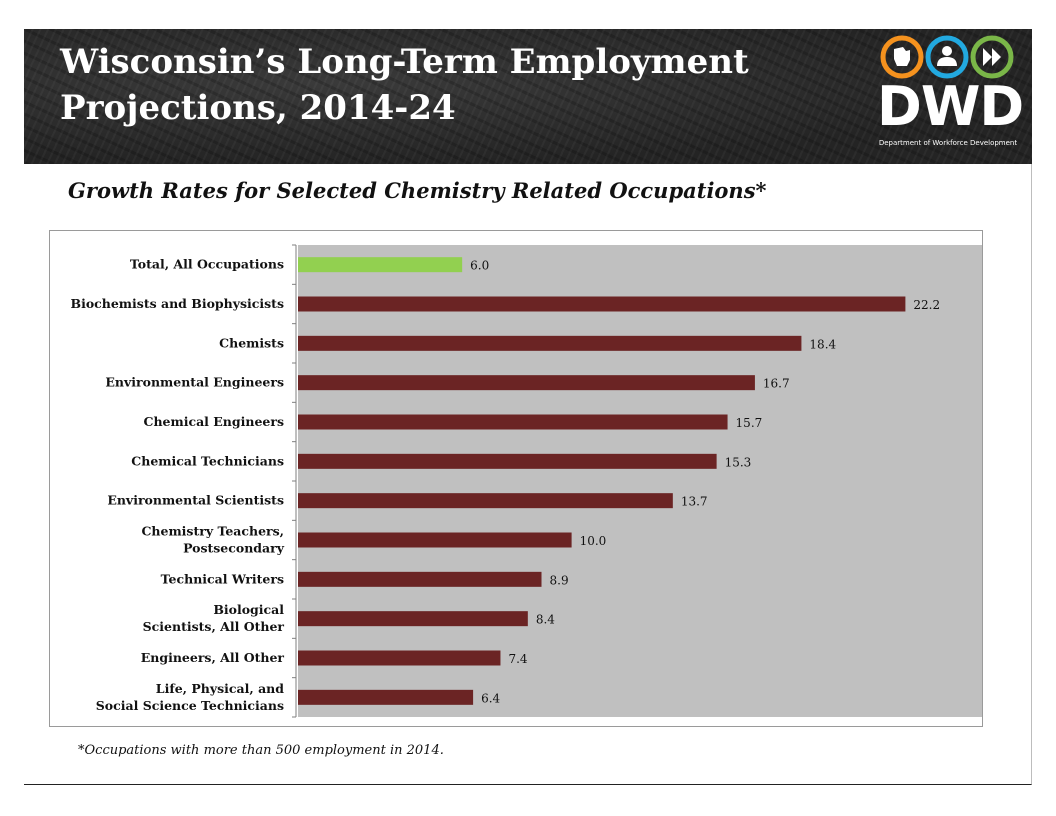 This screenshot has height=816, width=1056. I want to click on wisconsin-state-icon, so click(902, 57).